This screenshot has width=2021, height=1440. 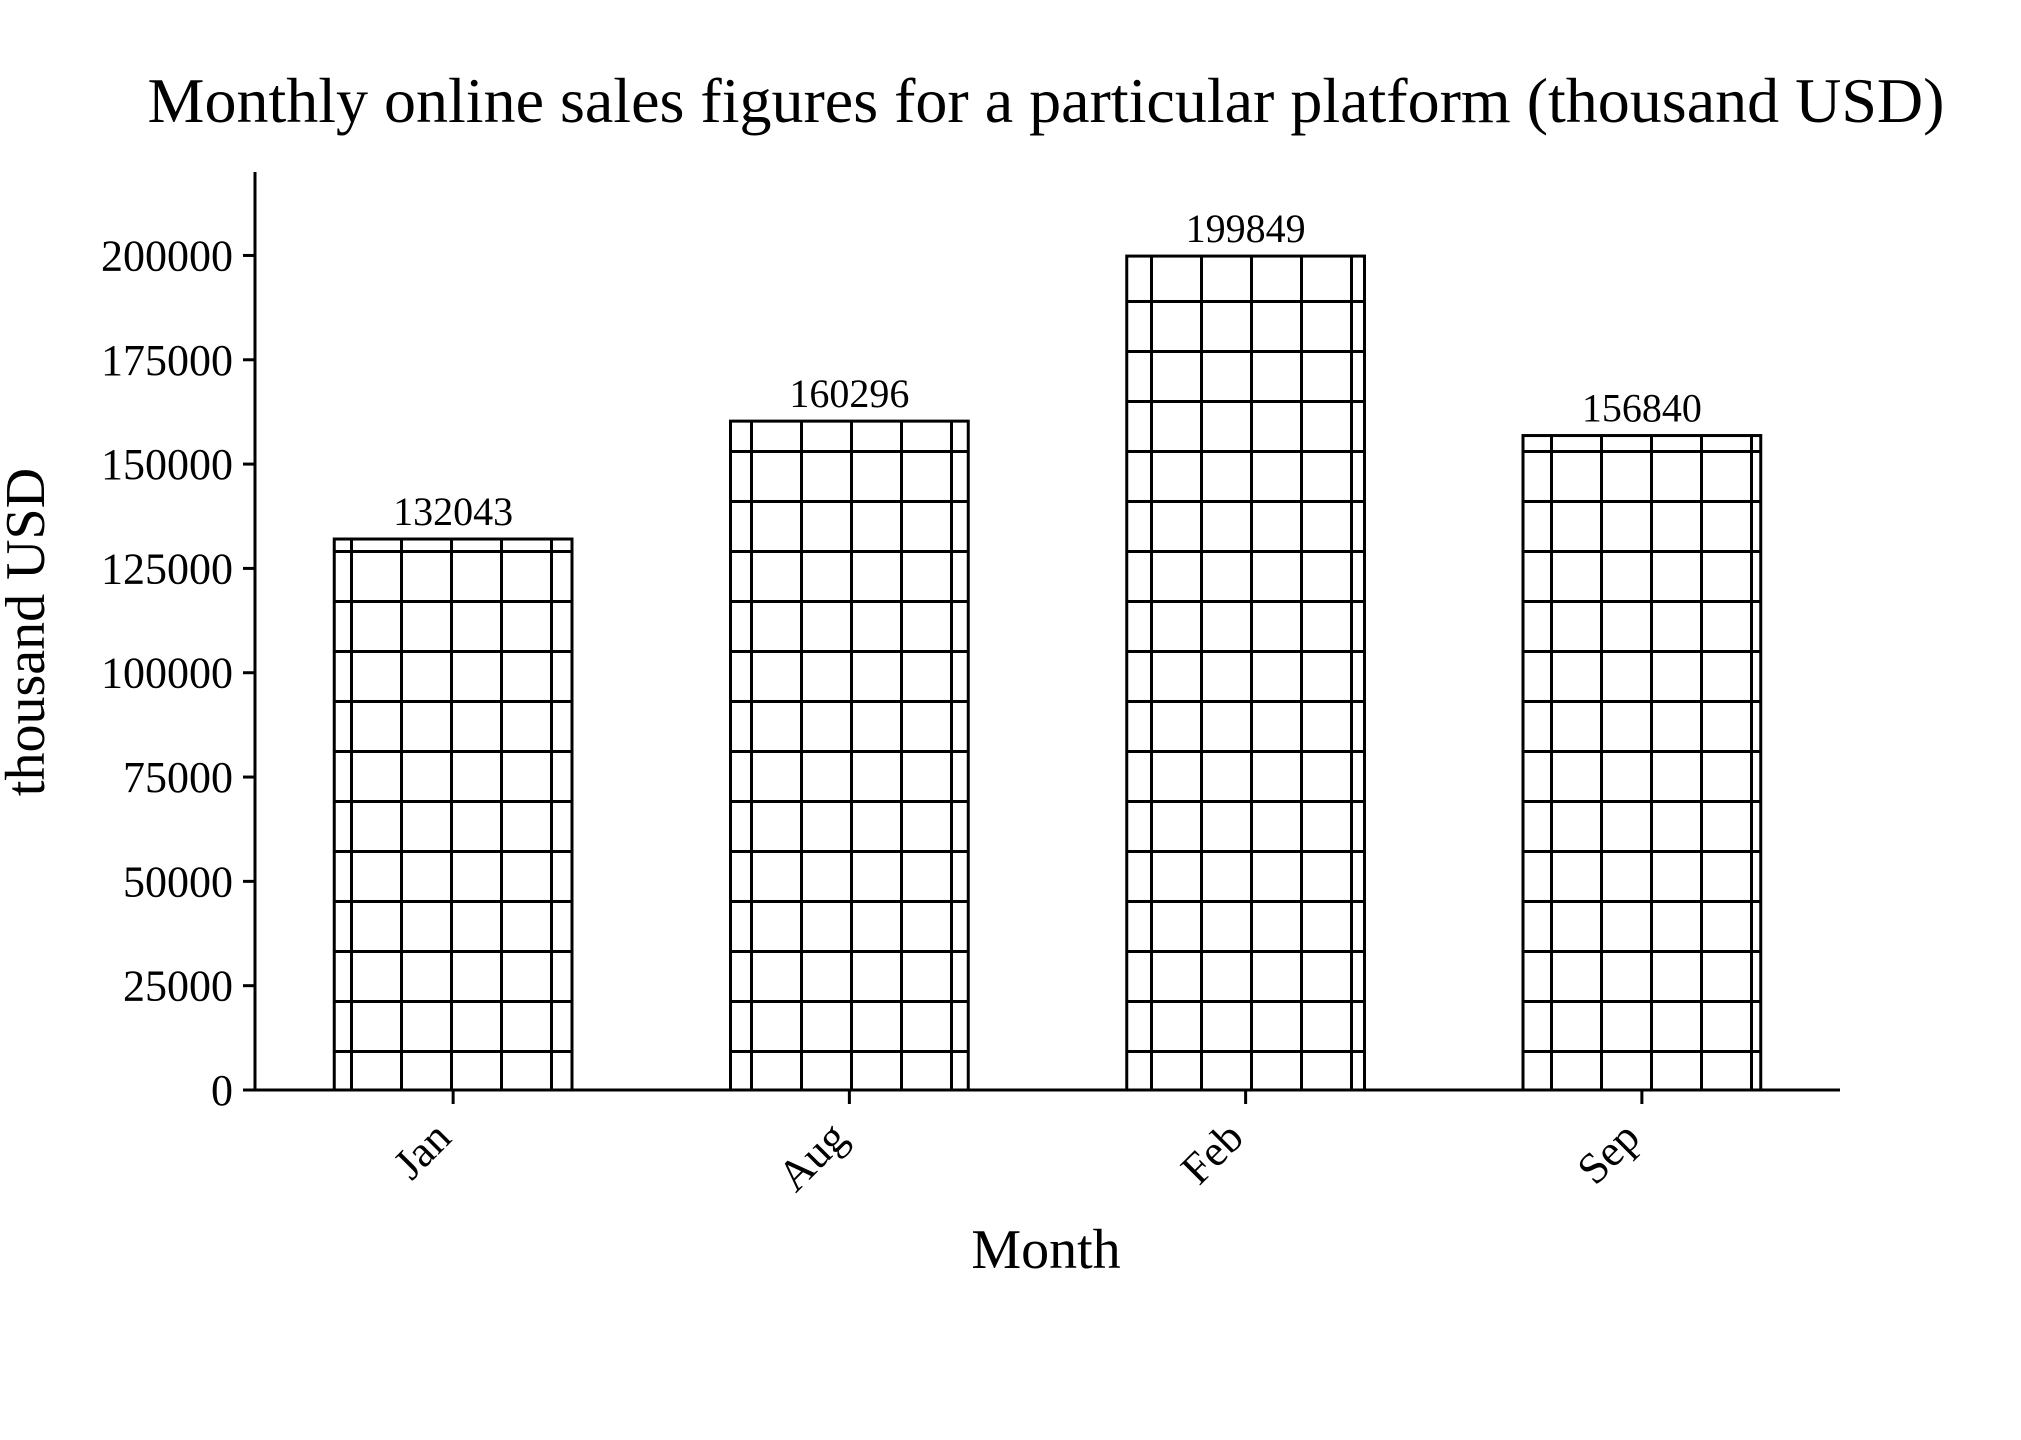 What do you see at coordinates (222, 1090) in the screenshot?
I see `y-tick-label: 0` at bounding box center [222, 1090].